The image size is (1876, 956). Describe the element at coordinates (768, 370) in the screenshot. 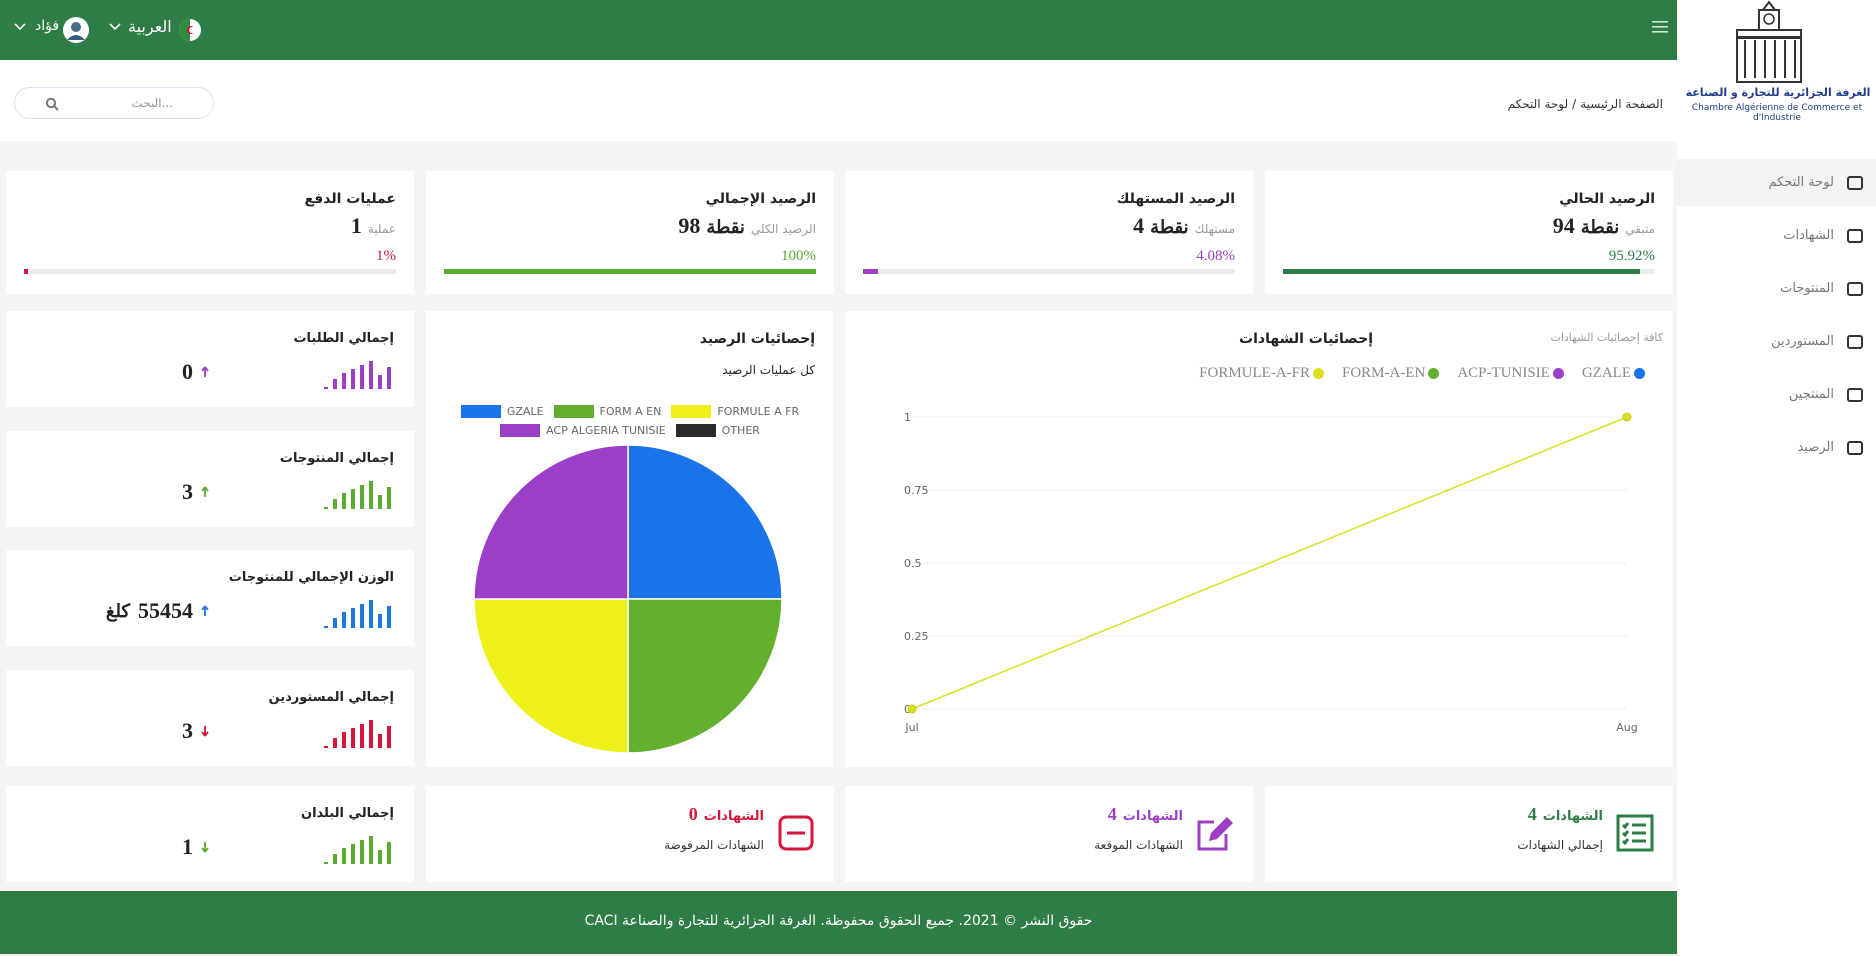

I see `chart-subtitle: كل عمليات الرصيد` at that location.